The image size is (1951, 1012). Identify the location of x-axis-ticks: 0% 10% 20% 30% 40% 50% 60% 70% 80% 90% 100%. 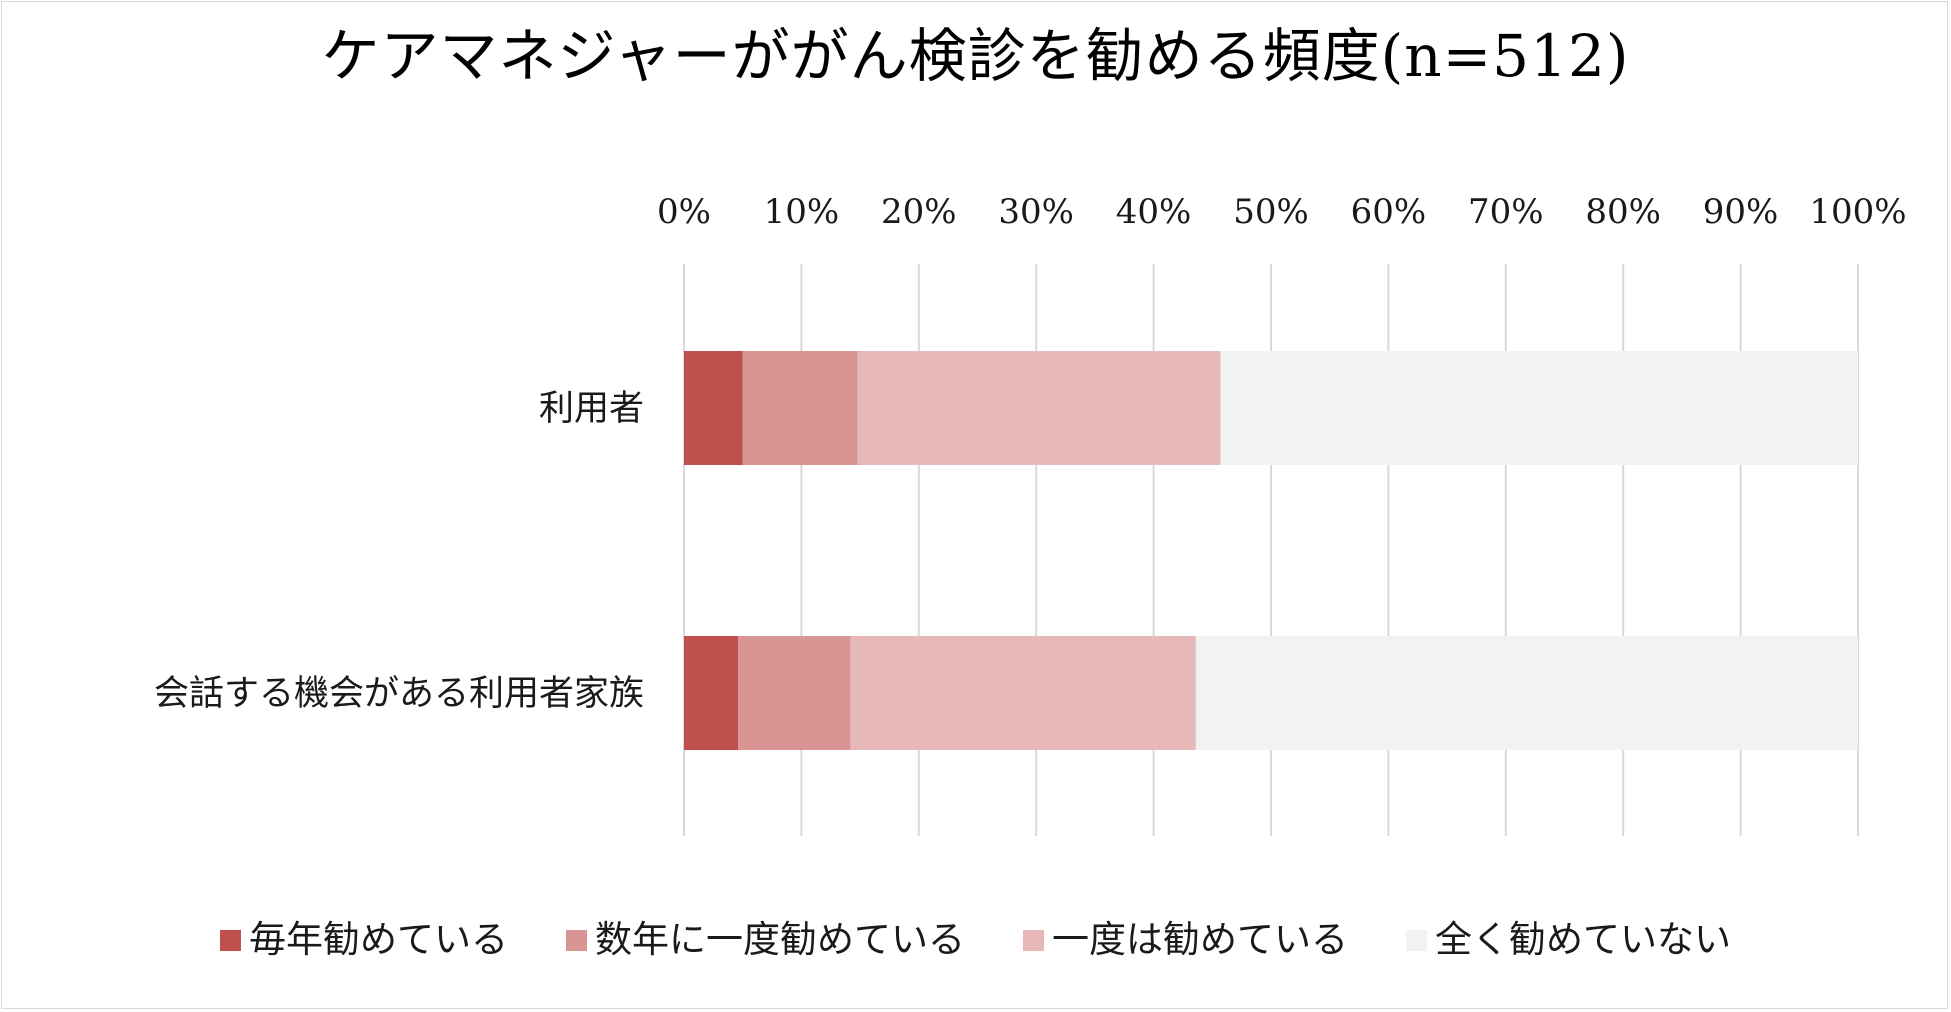
(1282, 212).